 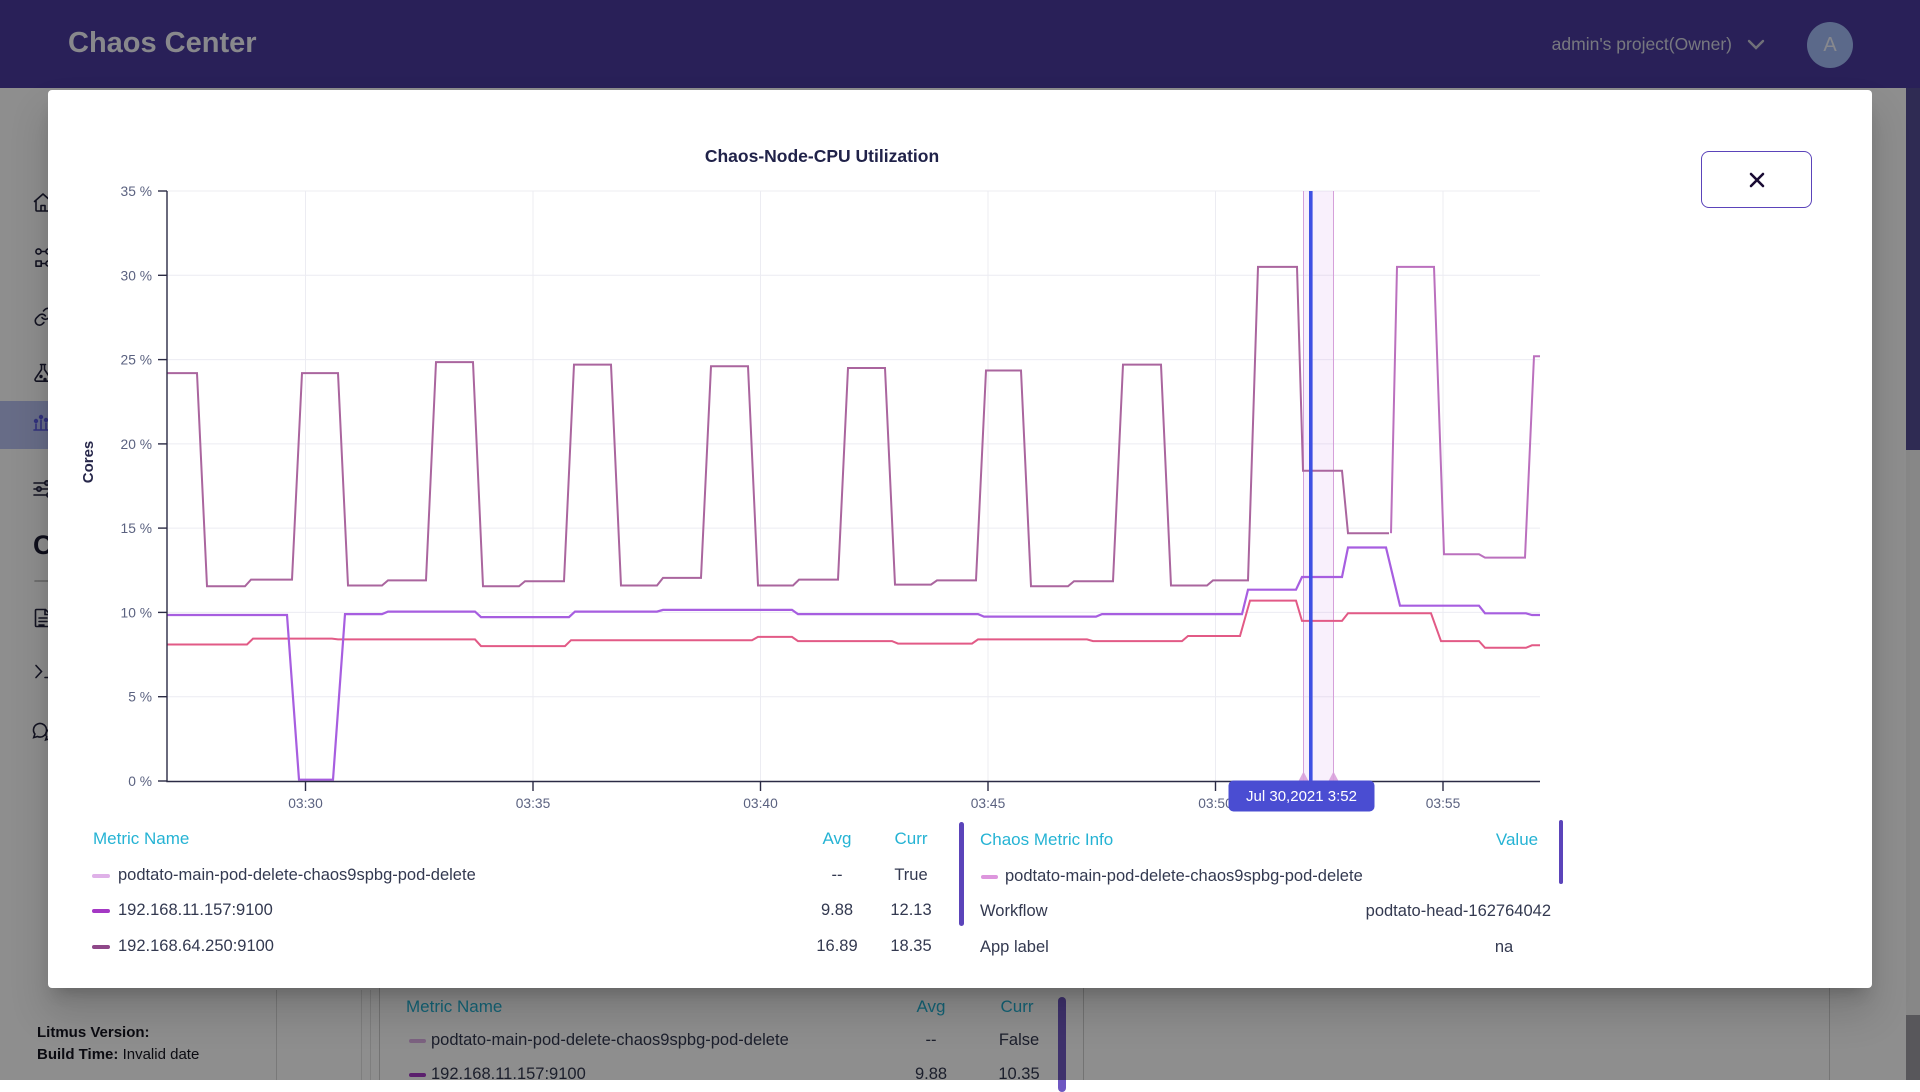 I want to click on svg-text: 03:45, so click(x=988, y=803).